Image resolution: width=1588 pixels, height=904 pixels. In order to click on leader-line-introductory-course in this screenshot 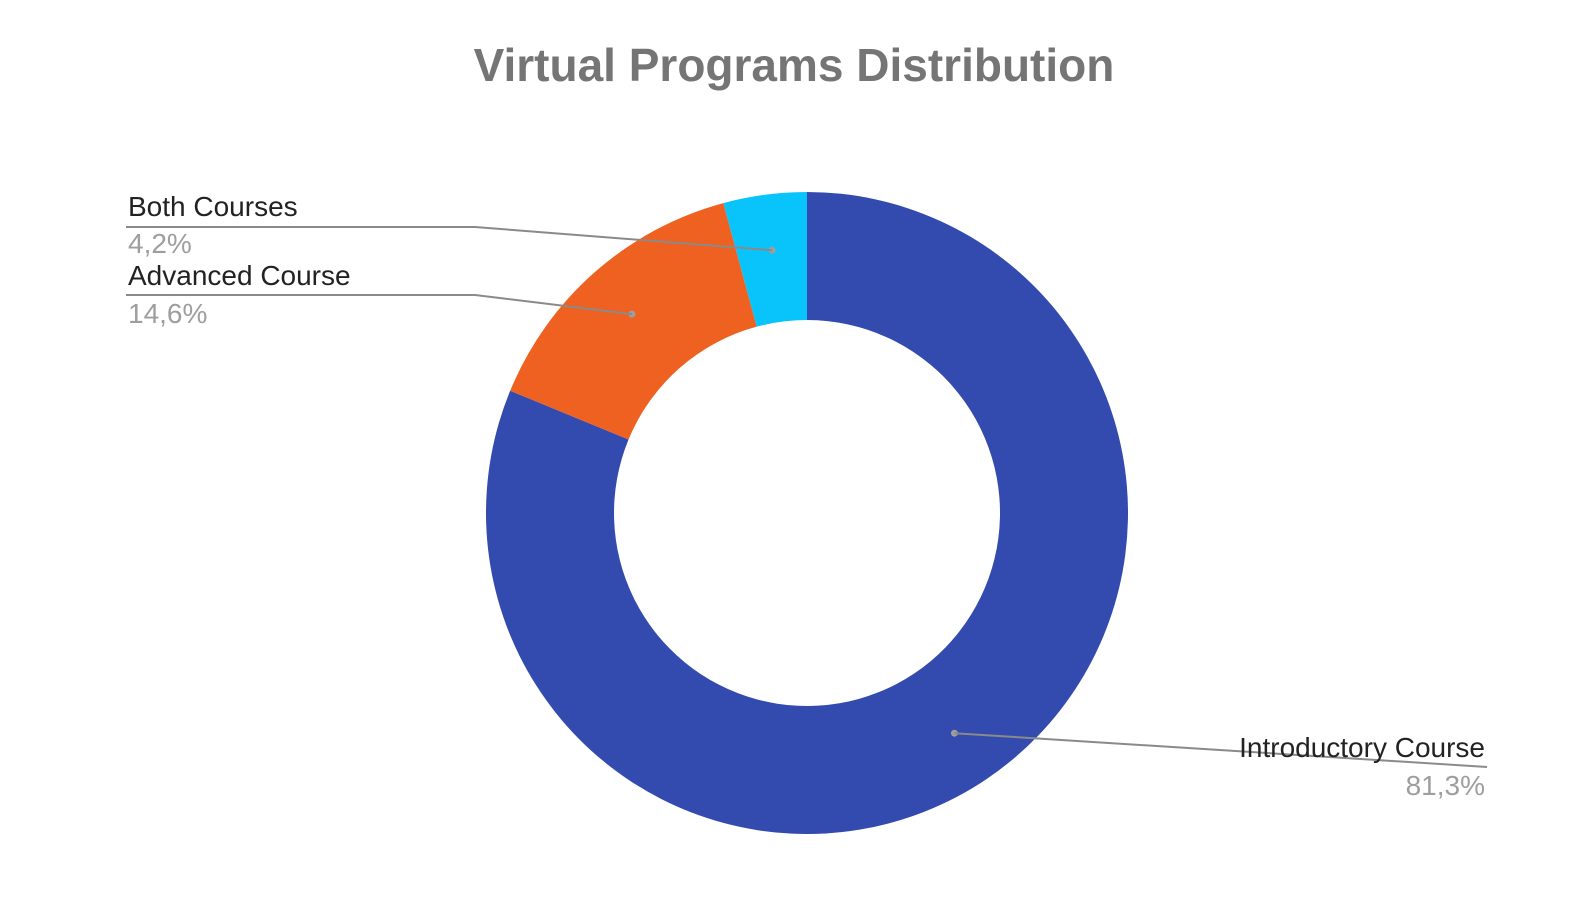, I will do `click(1221, 750)`.